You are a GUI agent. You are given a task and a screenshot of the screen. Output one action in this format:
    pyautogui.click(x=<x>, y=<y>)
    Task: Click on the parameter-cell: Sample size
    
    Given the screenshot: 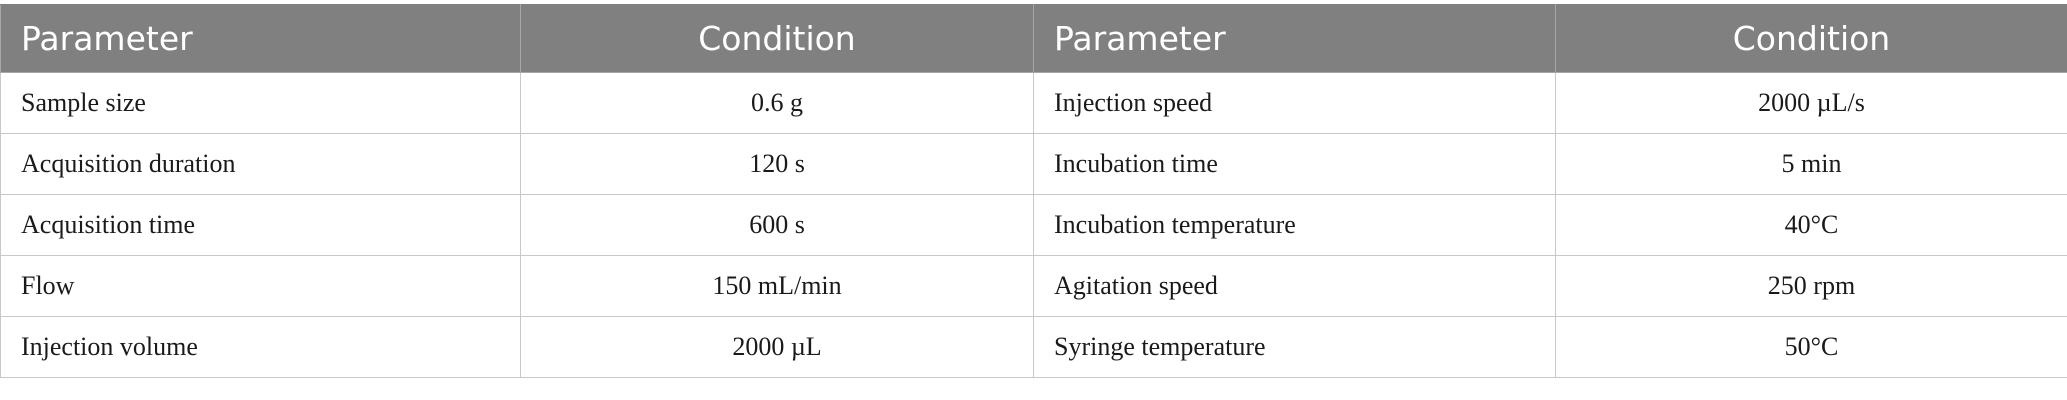 What is the action you would take?
    pyautogui.click(x=260, y=103)
    